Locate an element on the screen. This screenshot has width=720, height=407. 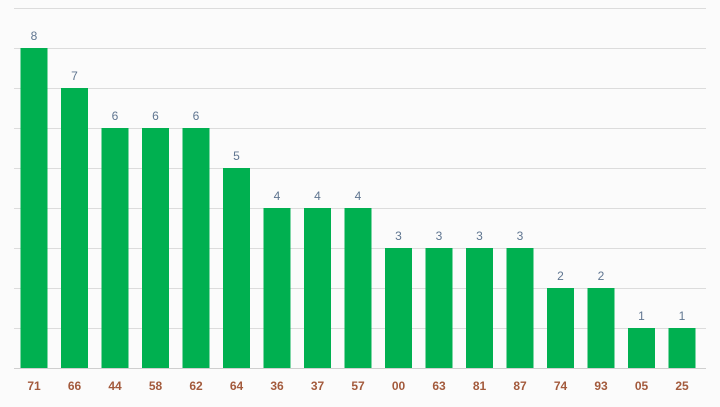
x-tick-label: 64 is located at coordinates (237, 386).